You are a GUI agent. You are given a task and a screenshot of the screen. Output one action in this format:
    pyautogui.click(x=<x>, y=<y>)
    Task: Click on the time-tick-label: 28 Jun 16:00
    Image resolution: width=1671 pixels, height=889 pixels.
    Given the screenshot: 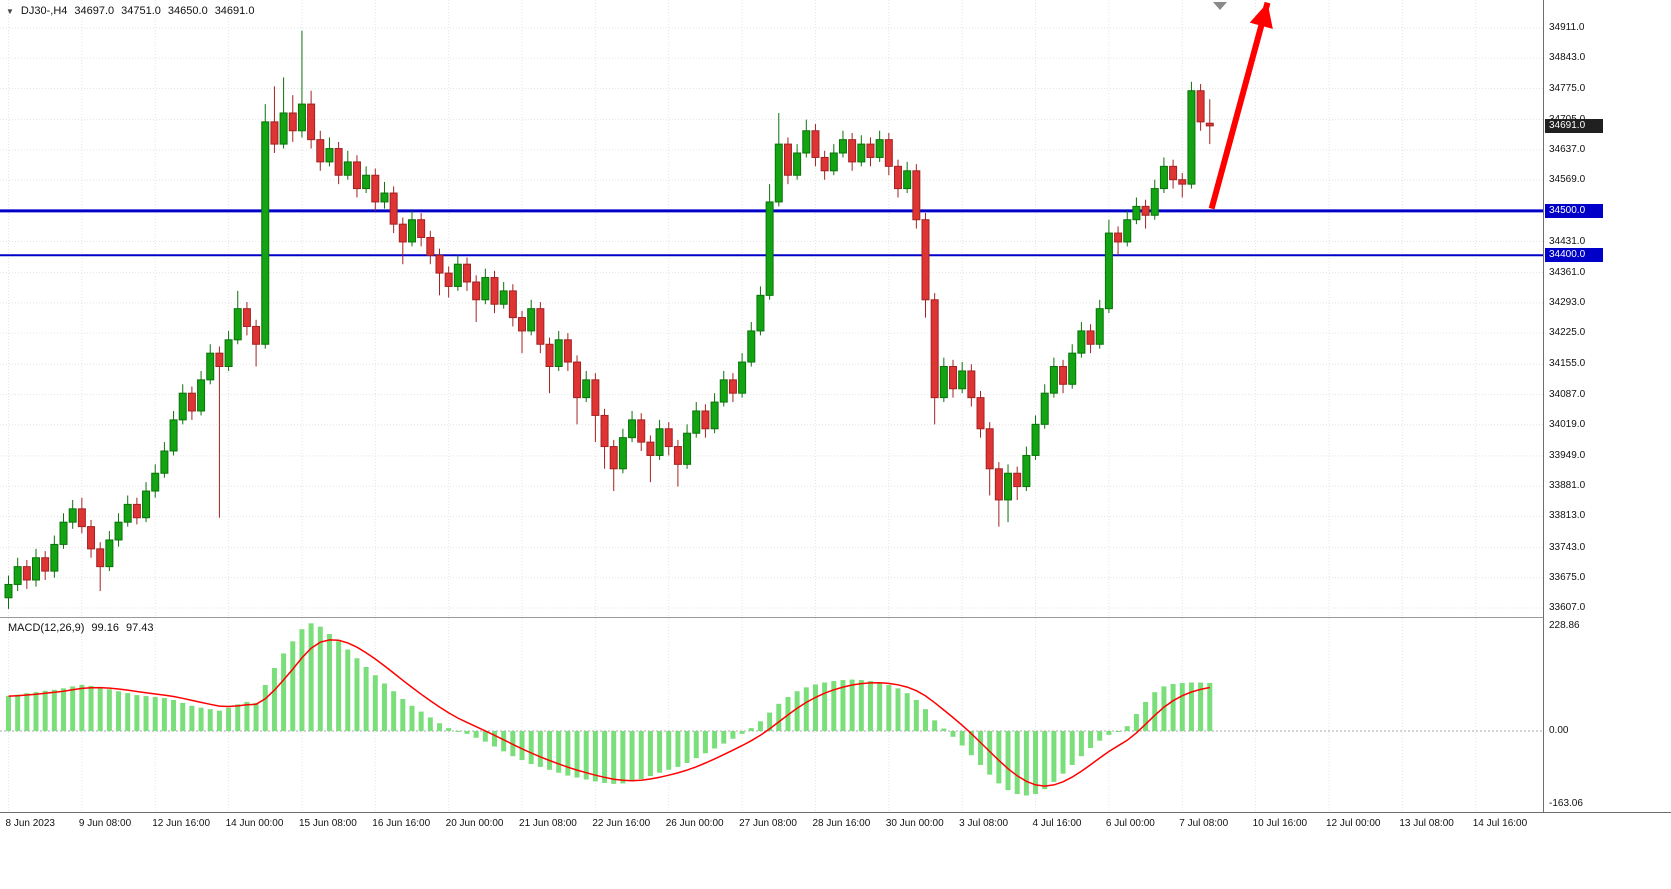 What is the action you would take?
    pyautogui.click(x=841, y=823)
    